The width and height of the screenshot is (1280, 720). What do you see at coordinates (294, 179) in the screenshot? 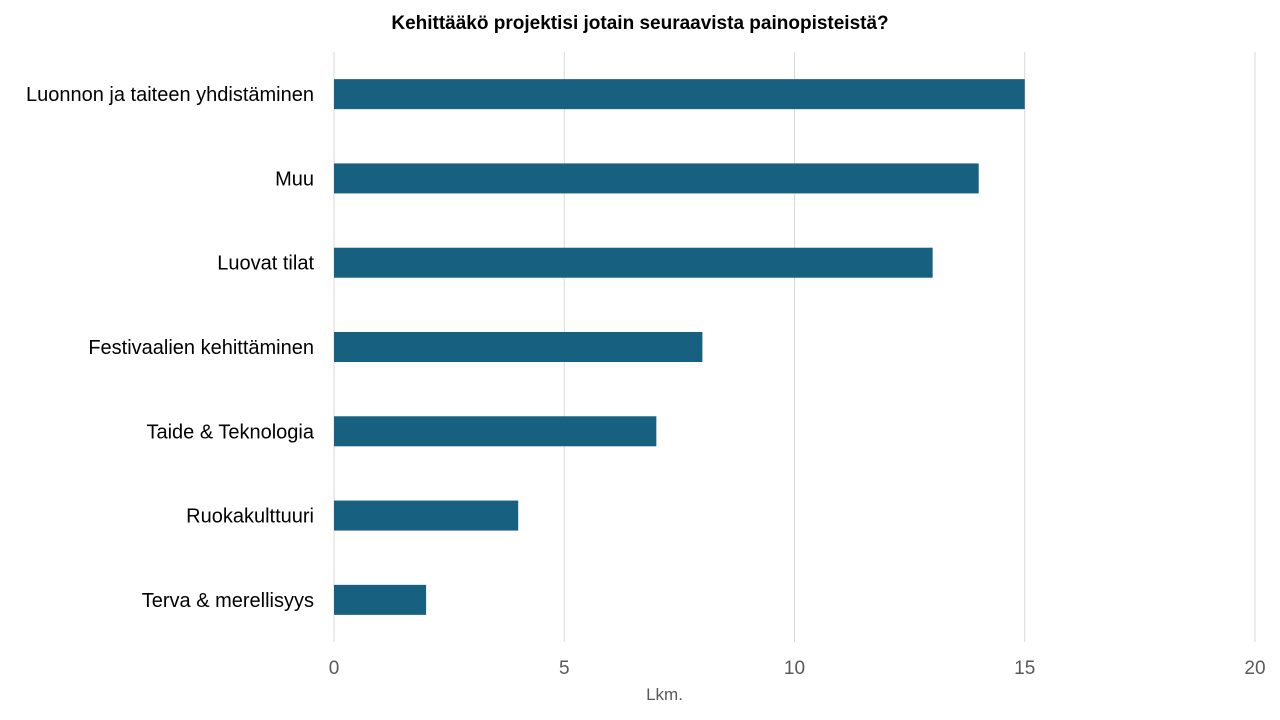
I see `category-label: Muu` at bounding box center [294, 179].